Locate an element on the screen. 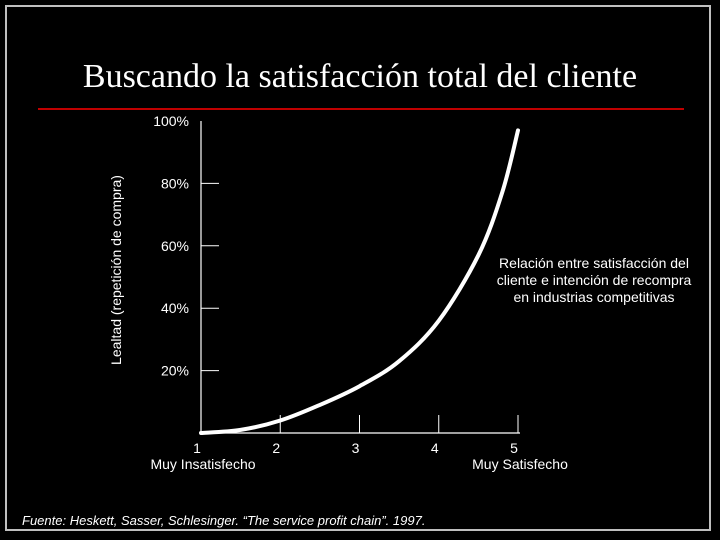 The image size is (720, 540). y-axis-label: Lealtad (repetición de compra) is located at coordinates (116, 270).